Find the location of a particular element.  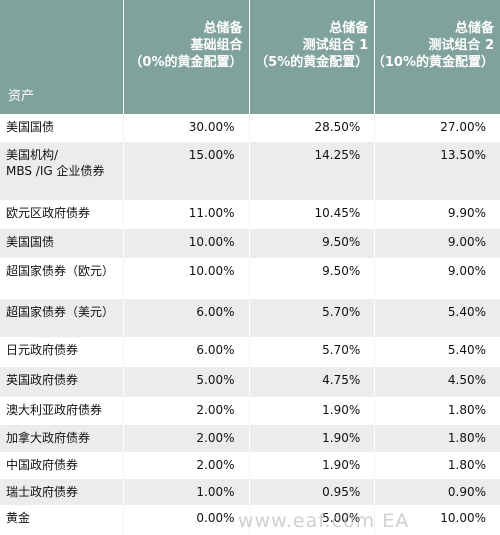

table-row: 英国政府债券 5.00% 4.75% 4.50% is located at coordinates (250, 382).